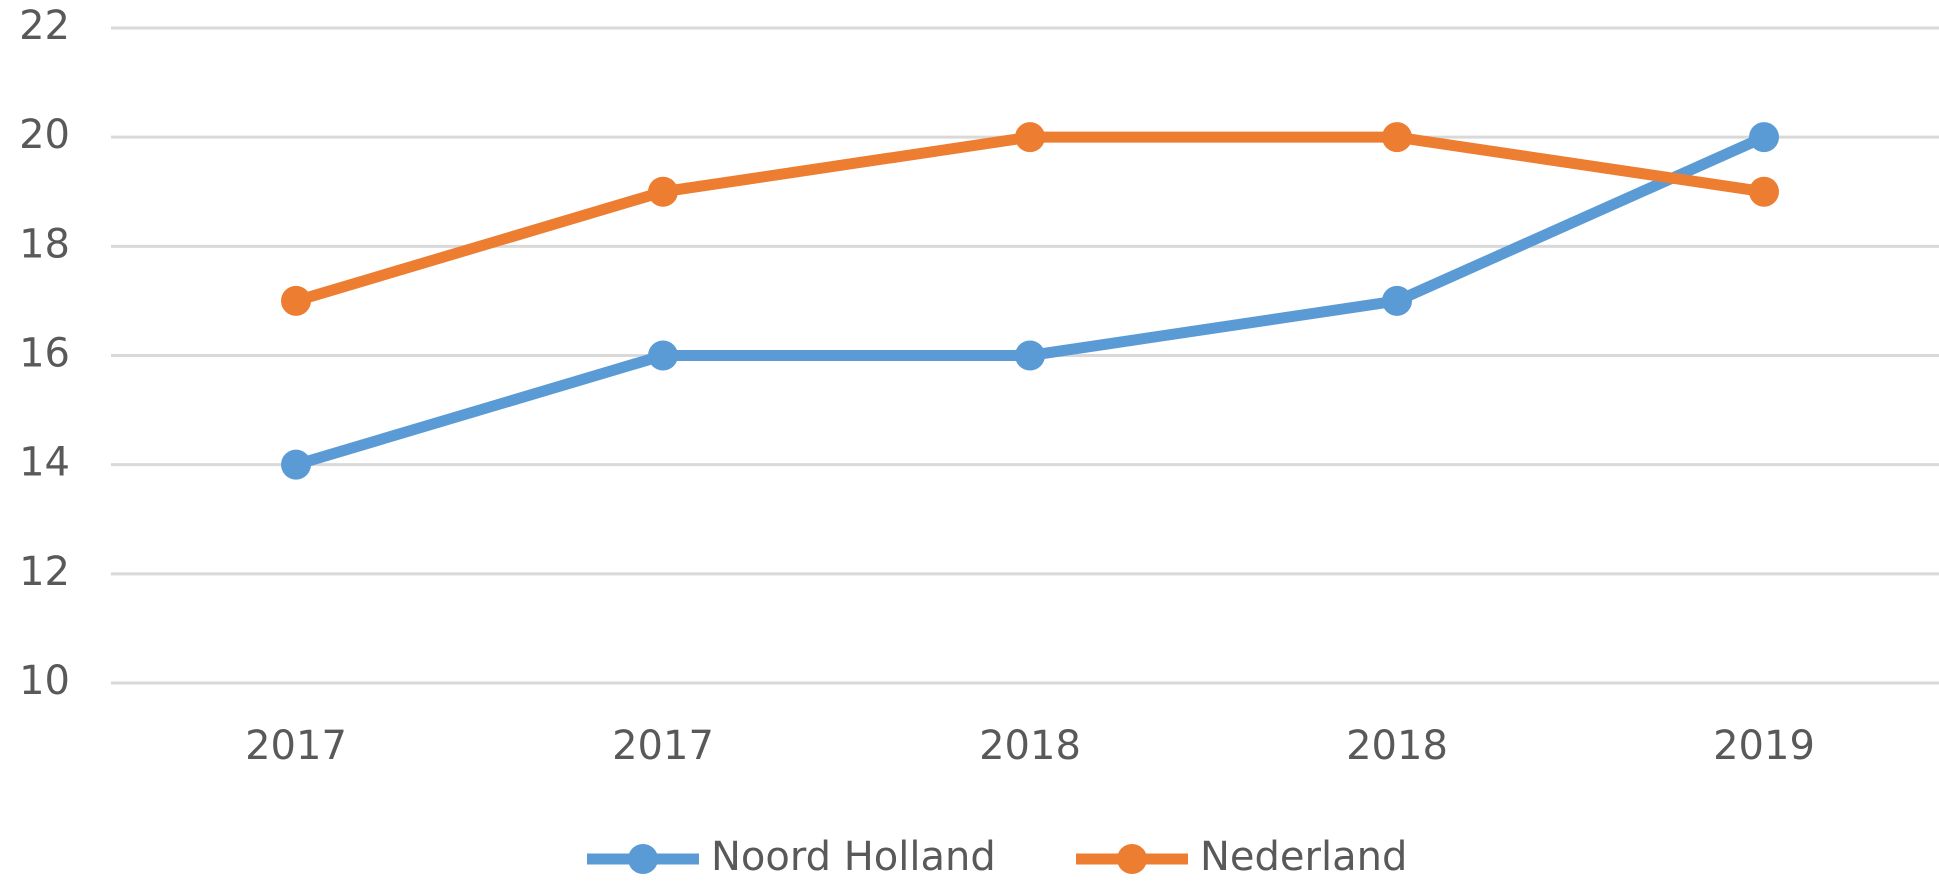  I want to click on y-tick-label: 16, so click(44, 354).